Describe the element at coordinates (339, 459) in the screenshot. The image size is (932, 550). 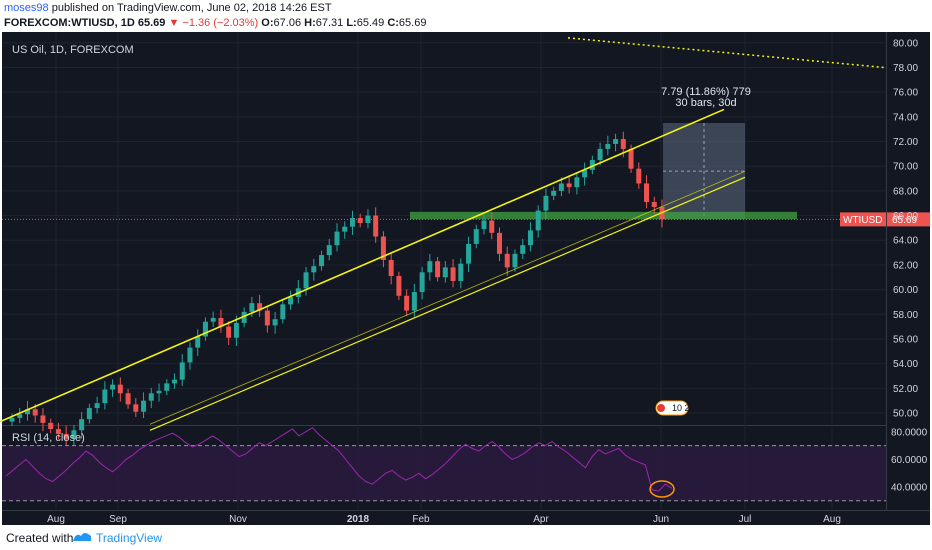
I see `rsi-line` at that location.